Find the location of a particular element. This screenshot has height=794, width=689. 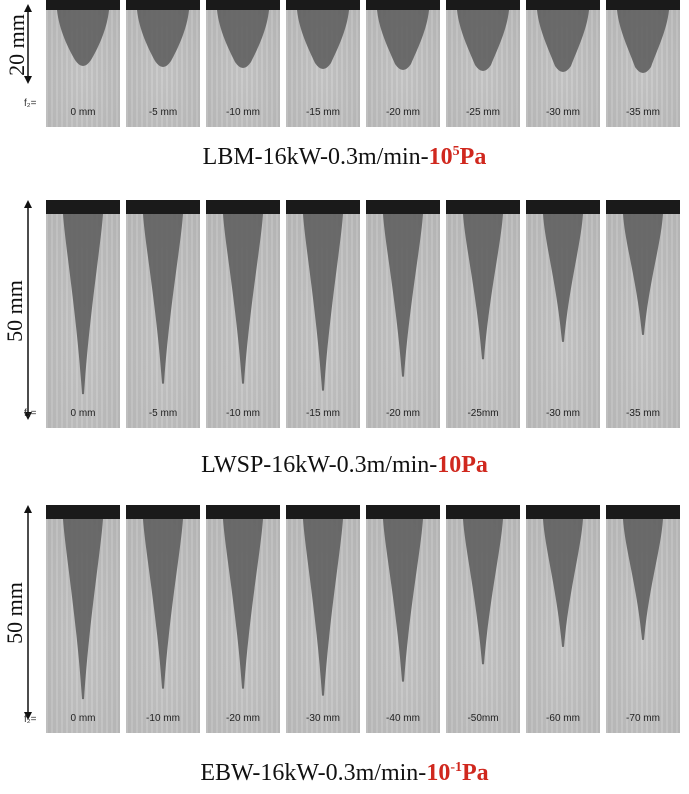

scale-bar-row1: 20 mm is located at coordinates (25, 44).